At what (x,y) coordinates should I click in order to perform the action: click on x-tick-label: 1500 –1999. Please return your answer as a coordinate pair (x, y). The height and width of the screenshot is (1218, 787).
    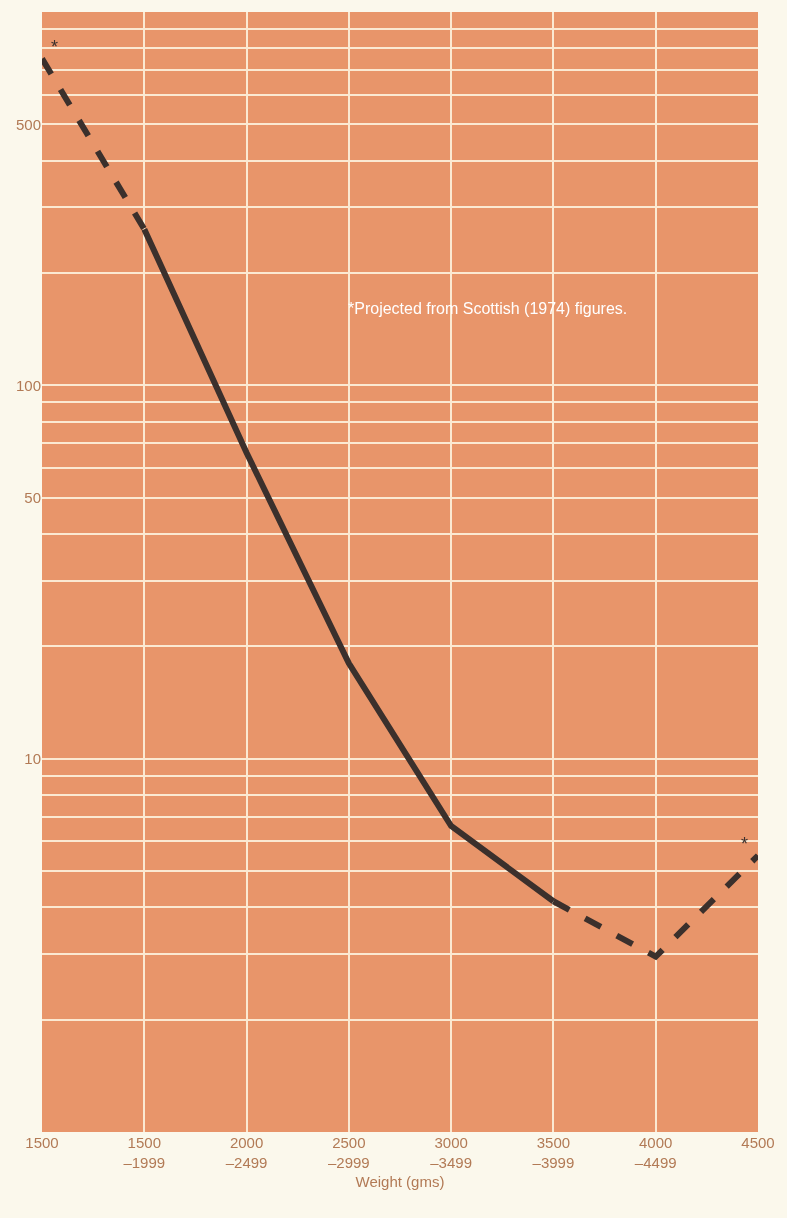
    Looking at the image, I should click on (144, 1152).